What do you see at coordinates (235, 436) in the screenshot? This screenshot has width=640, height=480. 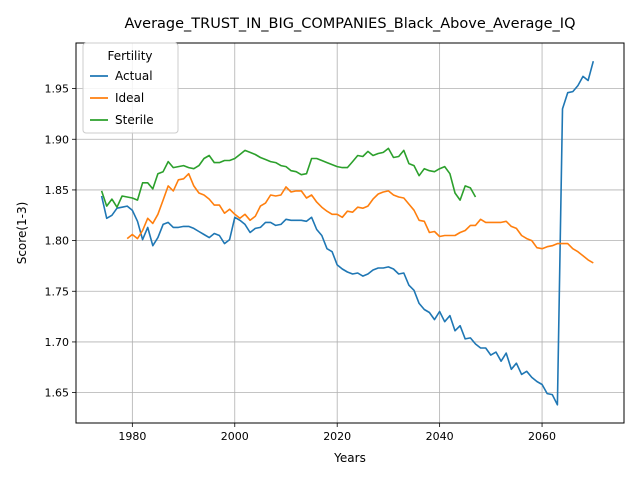 I see `x-tick-label: 2000` at bounding box center [235, 436].